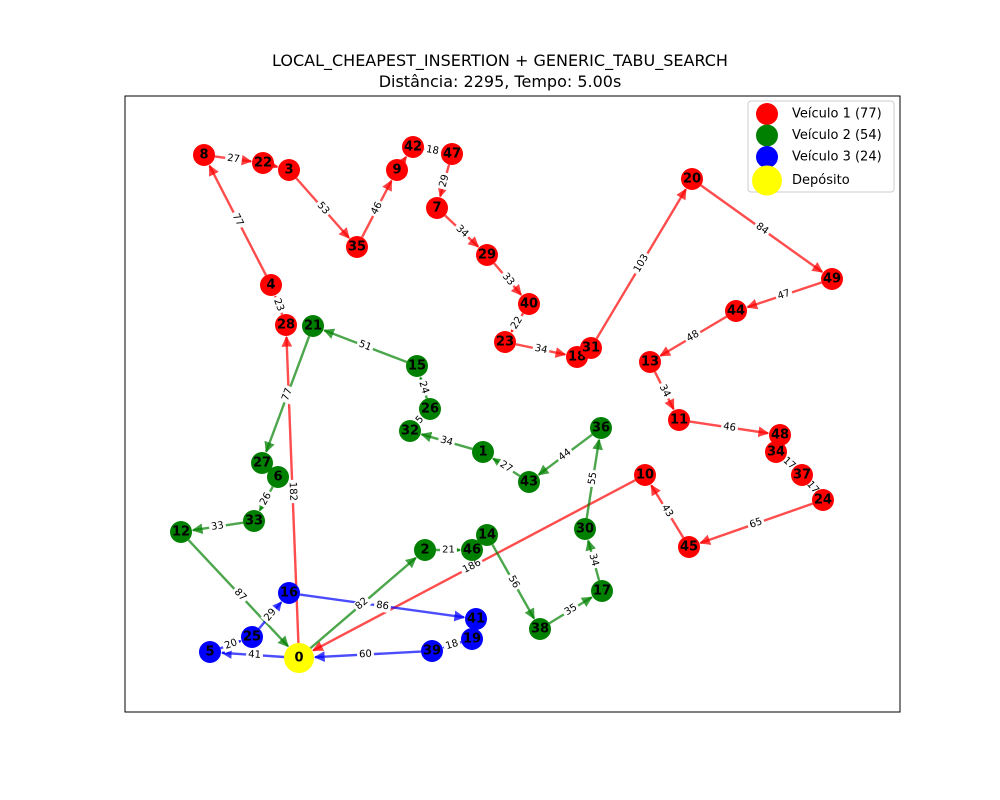 Image resolution: width=1000 pixels, height=800 pixels. What do you see at coordinates (252, 637) in the screenshot?
I see `customer-node-25: 25` at bounding box center [252, 637].